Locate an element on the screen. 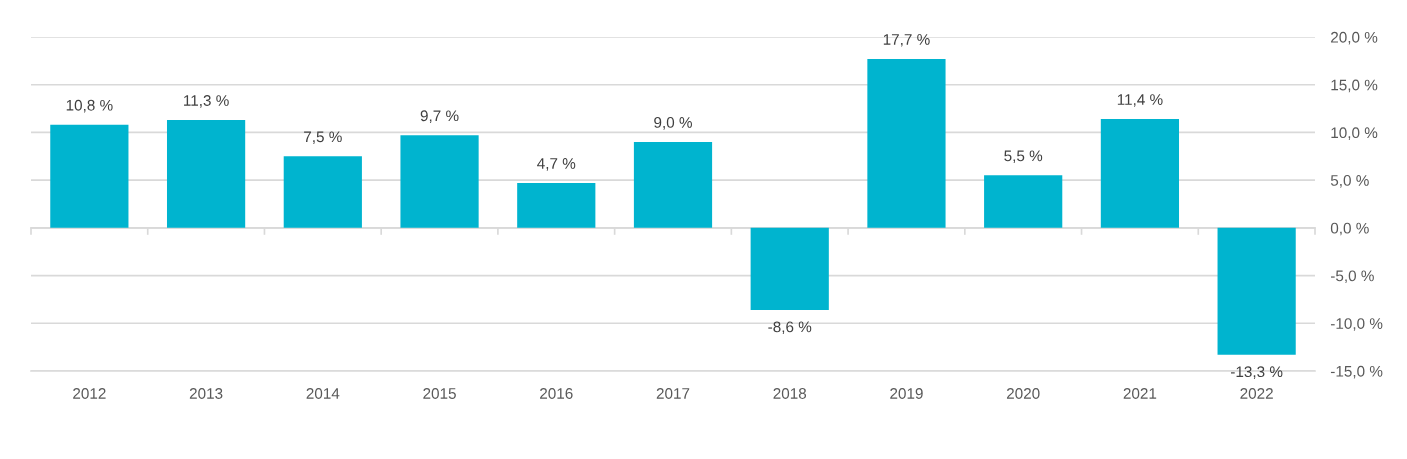 This screenshot has width=1407, height=459. y-tick-label: 15,0 % is located at coordinates (1354, 86).